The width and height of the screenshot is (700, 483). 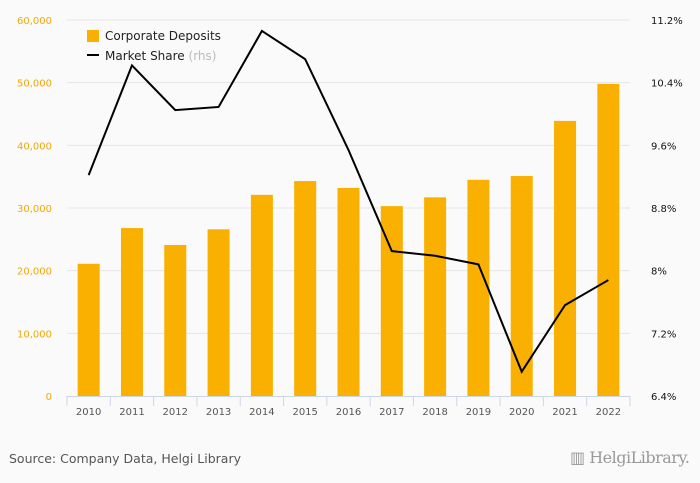 What do you see at coordinates (163, 36) in the screenshot?
I see `legend-label-corporate-deposits: Corporate Deposits` at bounding box center [163, 36].